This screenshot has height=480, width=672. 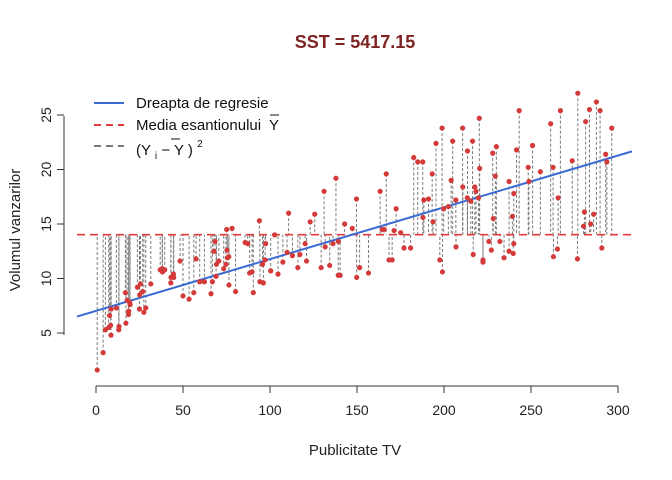 What do you see at coordinates (46, 333) in the screenshot?
I see `y-tick-label: 5` at bounding box center [46, 333].